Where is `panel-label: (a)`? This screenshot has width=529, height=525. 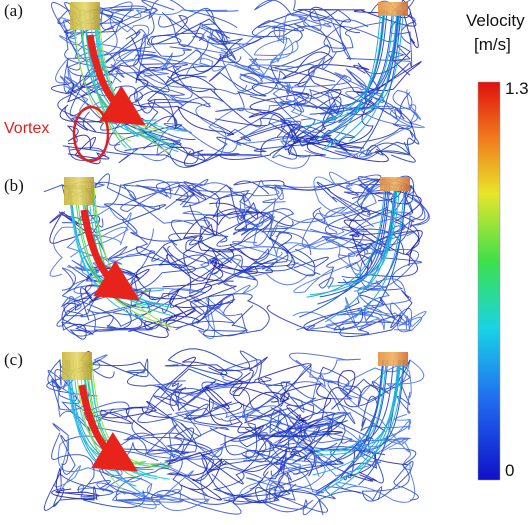 panel-label: (a) is located at coordinates (13, 10).